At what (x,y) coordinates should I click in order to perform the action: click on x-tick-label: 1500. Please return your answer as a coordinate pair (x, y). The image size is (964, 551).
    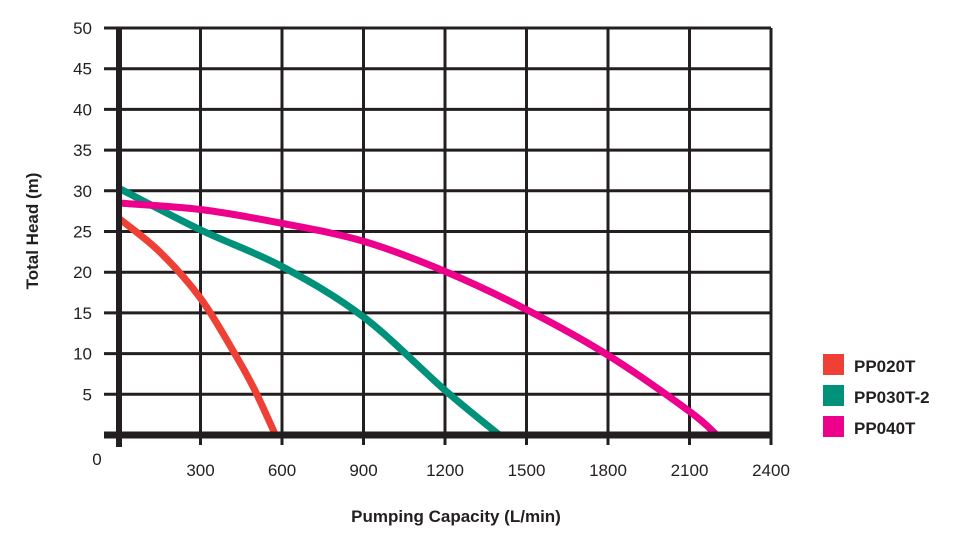
    Looking at the image, I should click on (527, 470).